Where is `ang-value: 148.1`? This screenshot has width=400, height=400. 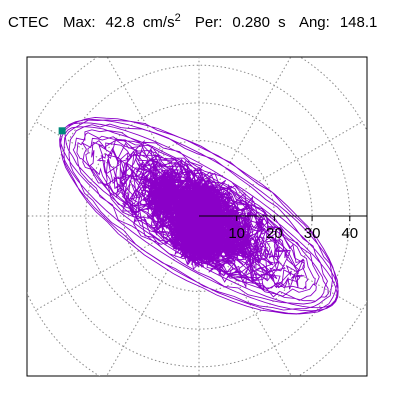 ang-value: 148.1 is located at coordinates (358, 22).